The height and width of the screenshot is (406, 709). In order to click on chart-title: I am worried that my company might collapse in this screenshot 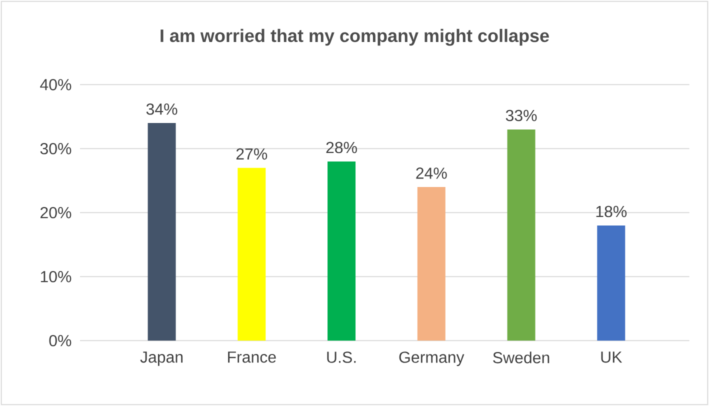, I will do `click(354, 37)`.